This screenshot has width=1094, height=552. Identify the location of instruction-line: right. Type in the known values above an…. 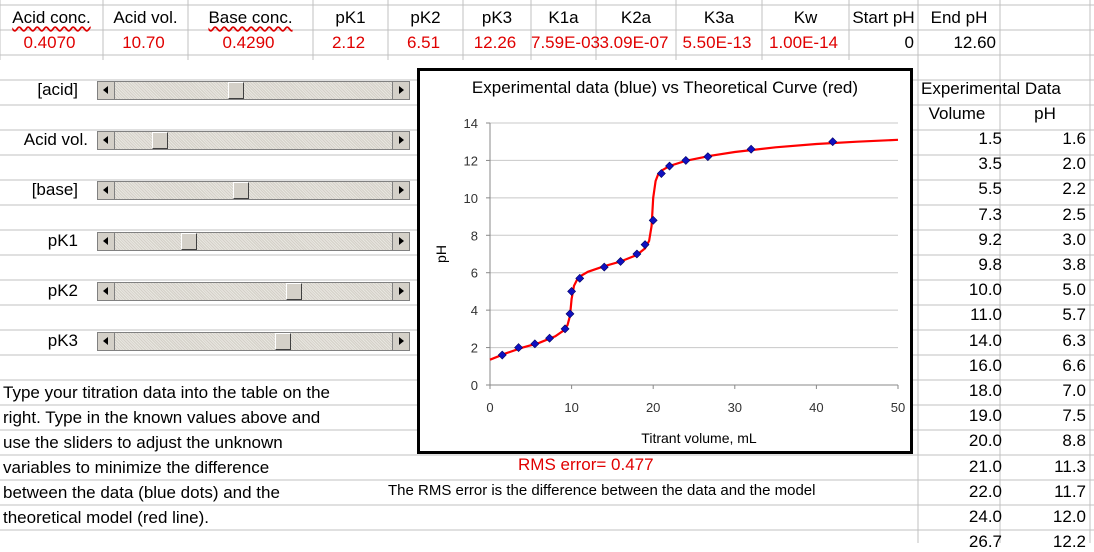
(162, 417).